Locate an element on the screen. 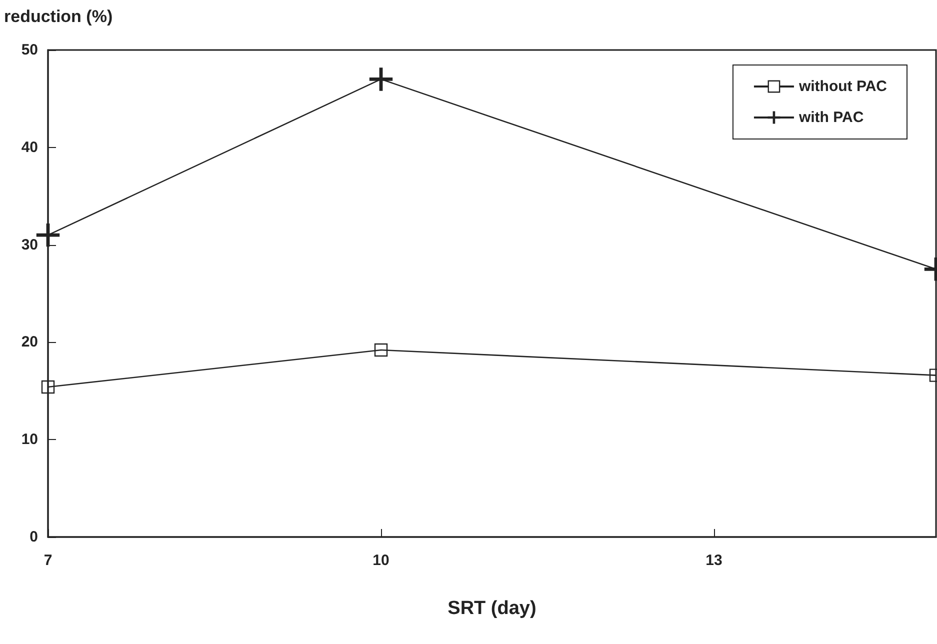 This screenshot has width=937, height=644. x-tick-label: 7 is located at coordinates (48, 560).